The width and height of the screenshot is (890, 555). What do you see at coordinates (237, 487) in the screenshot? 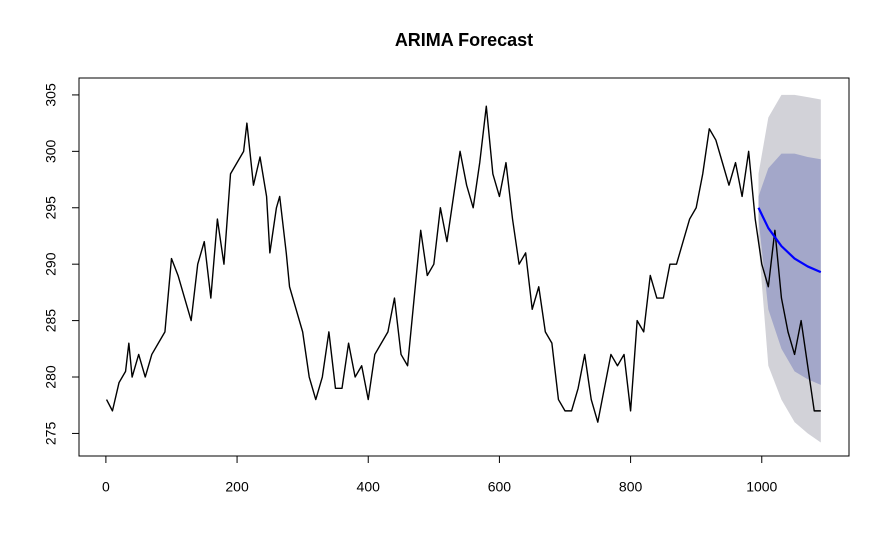
I see `x-tick-label: 200` at bounding box center [237, 487].